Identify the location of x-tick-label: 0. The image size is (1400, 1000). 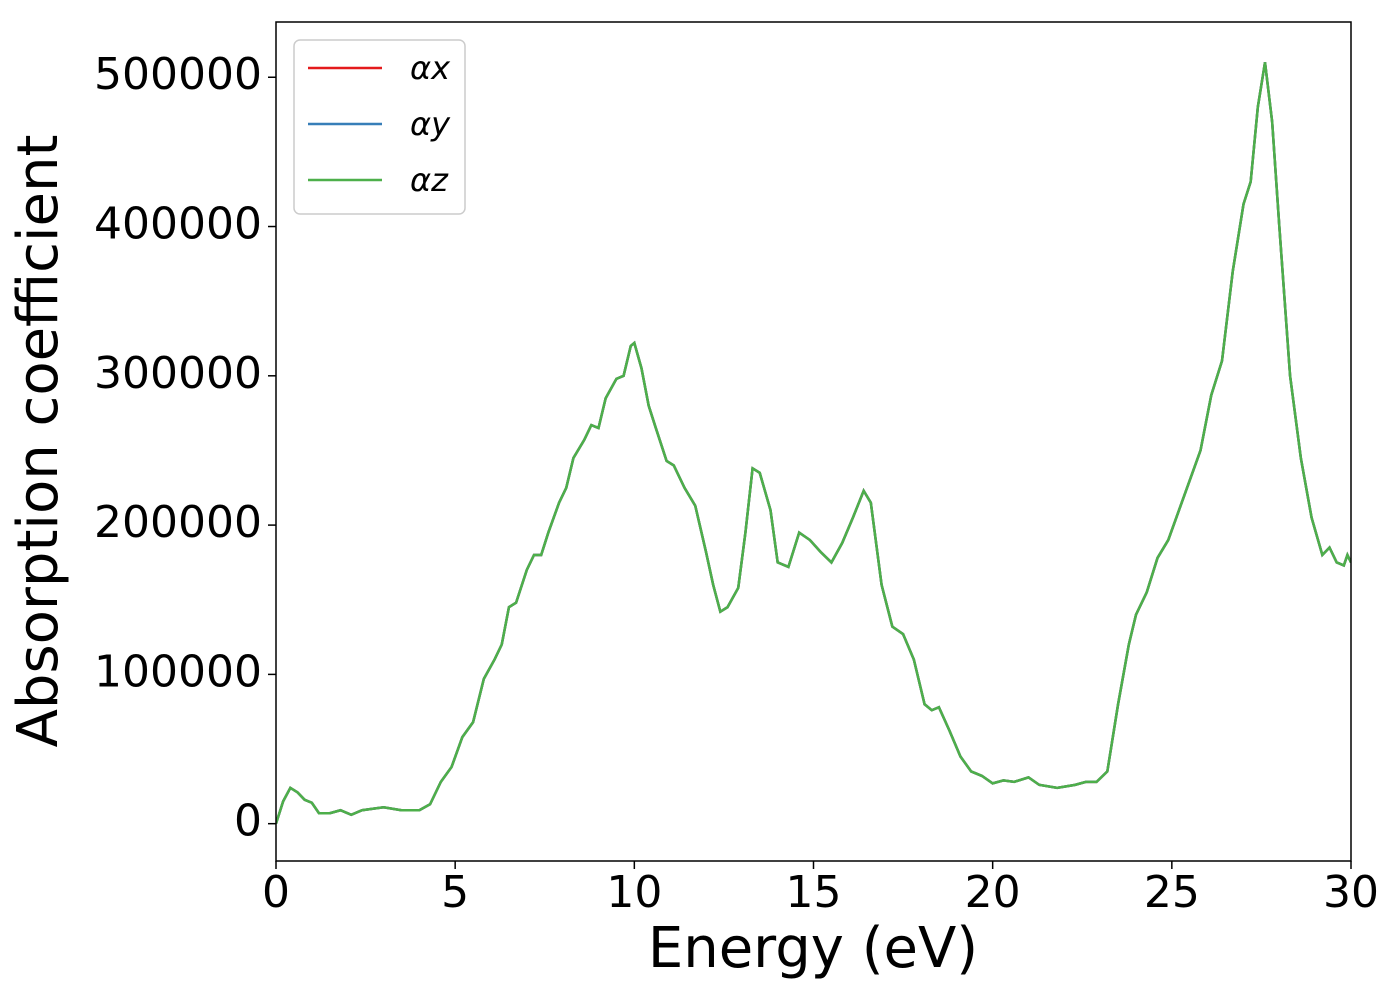
(276, 892).